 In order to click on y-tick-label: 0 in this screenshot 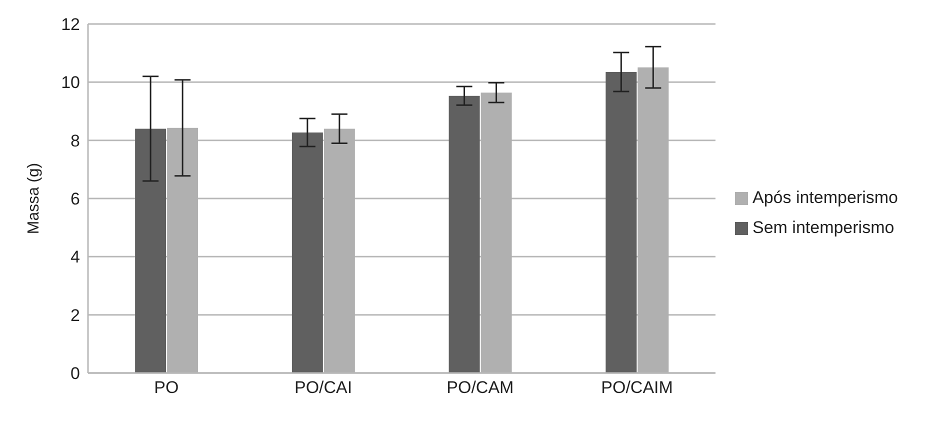, I will do `click(75, 374)`.